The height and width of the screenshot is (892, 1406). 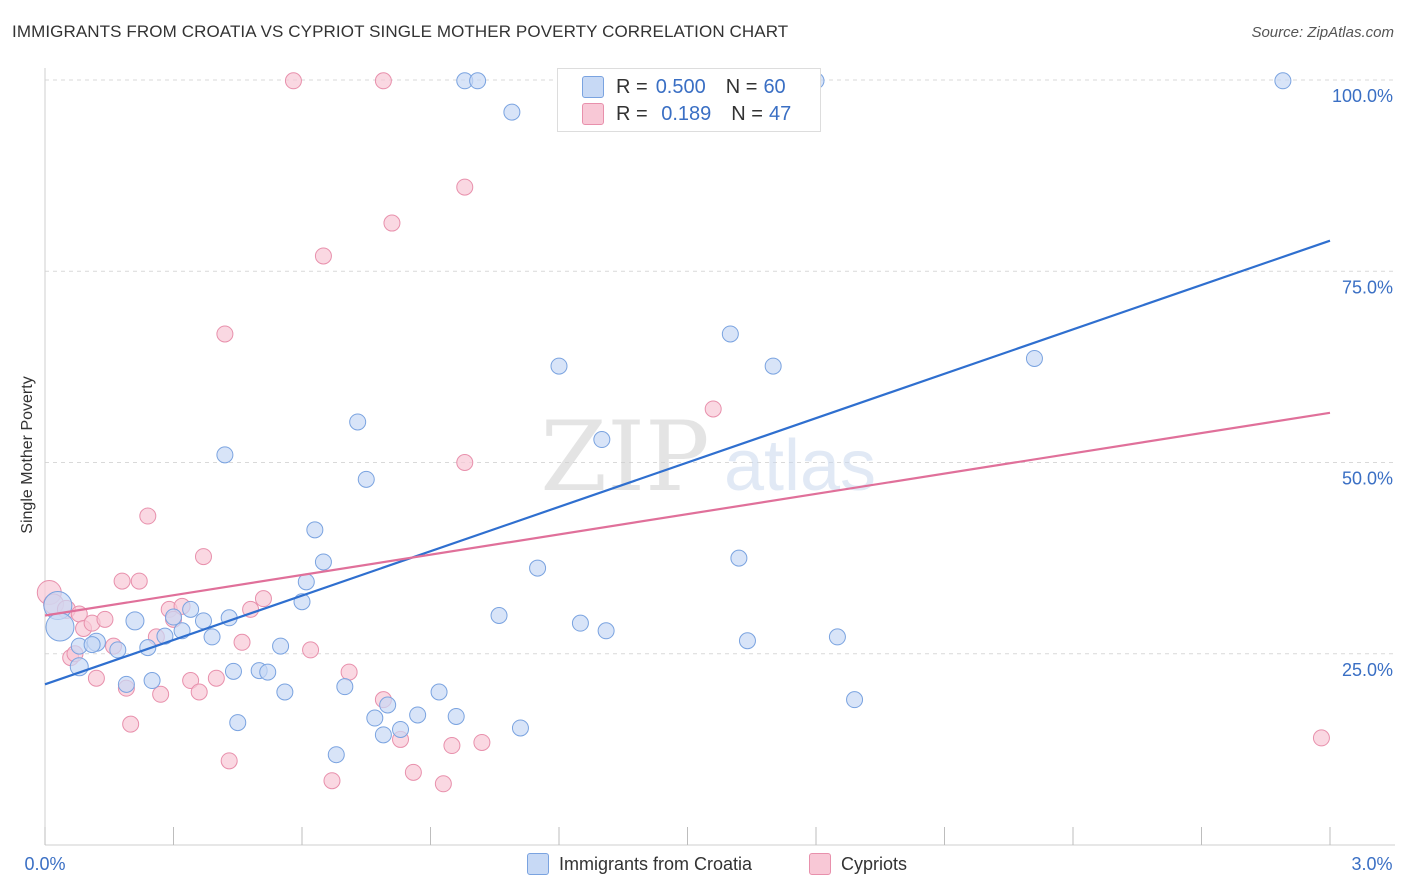 I want to click on bottom-legend-label-cypriots: Cypriots, so click(x=874, y=863).